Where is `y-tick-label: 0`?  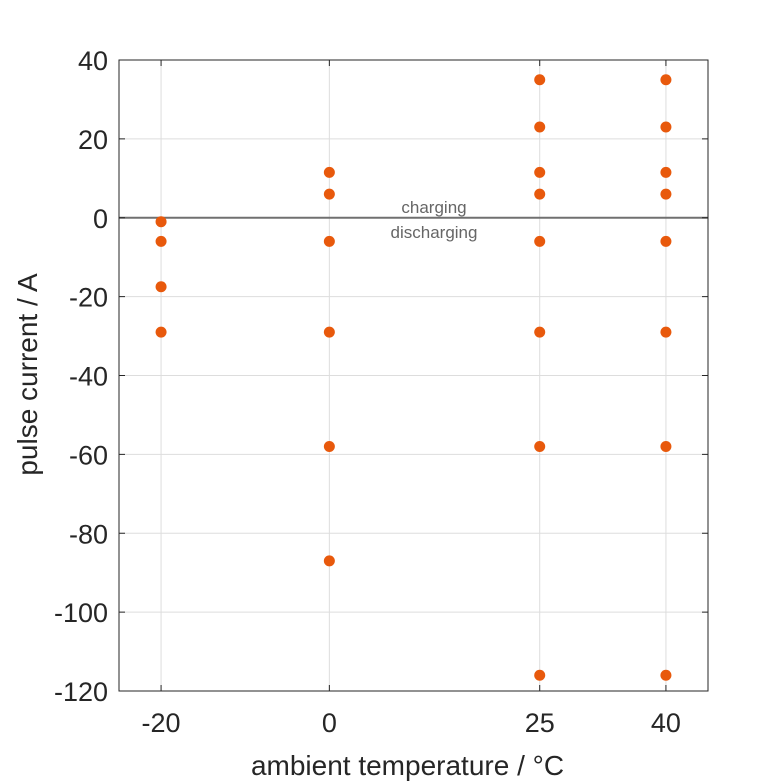 y-tick-label: 0 is located at coordinates (100, 219).